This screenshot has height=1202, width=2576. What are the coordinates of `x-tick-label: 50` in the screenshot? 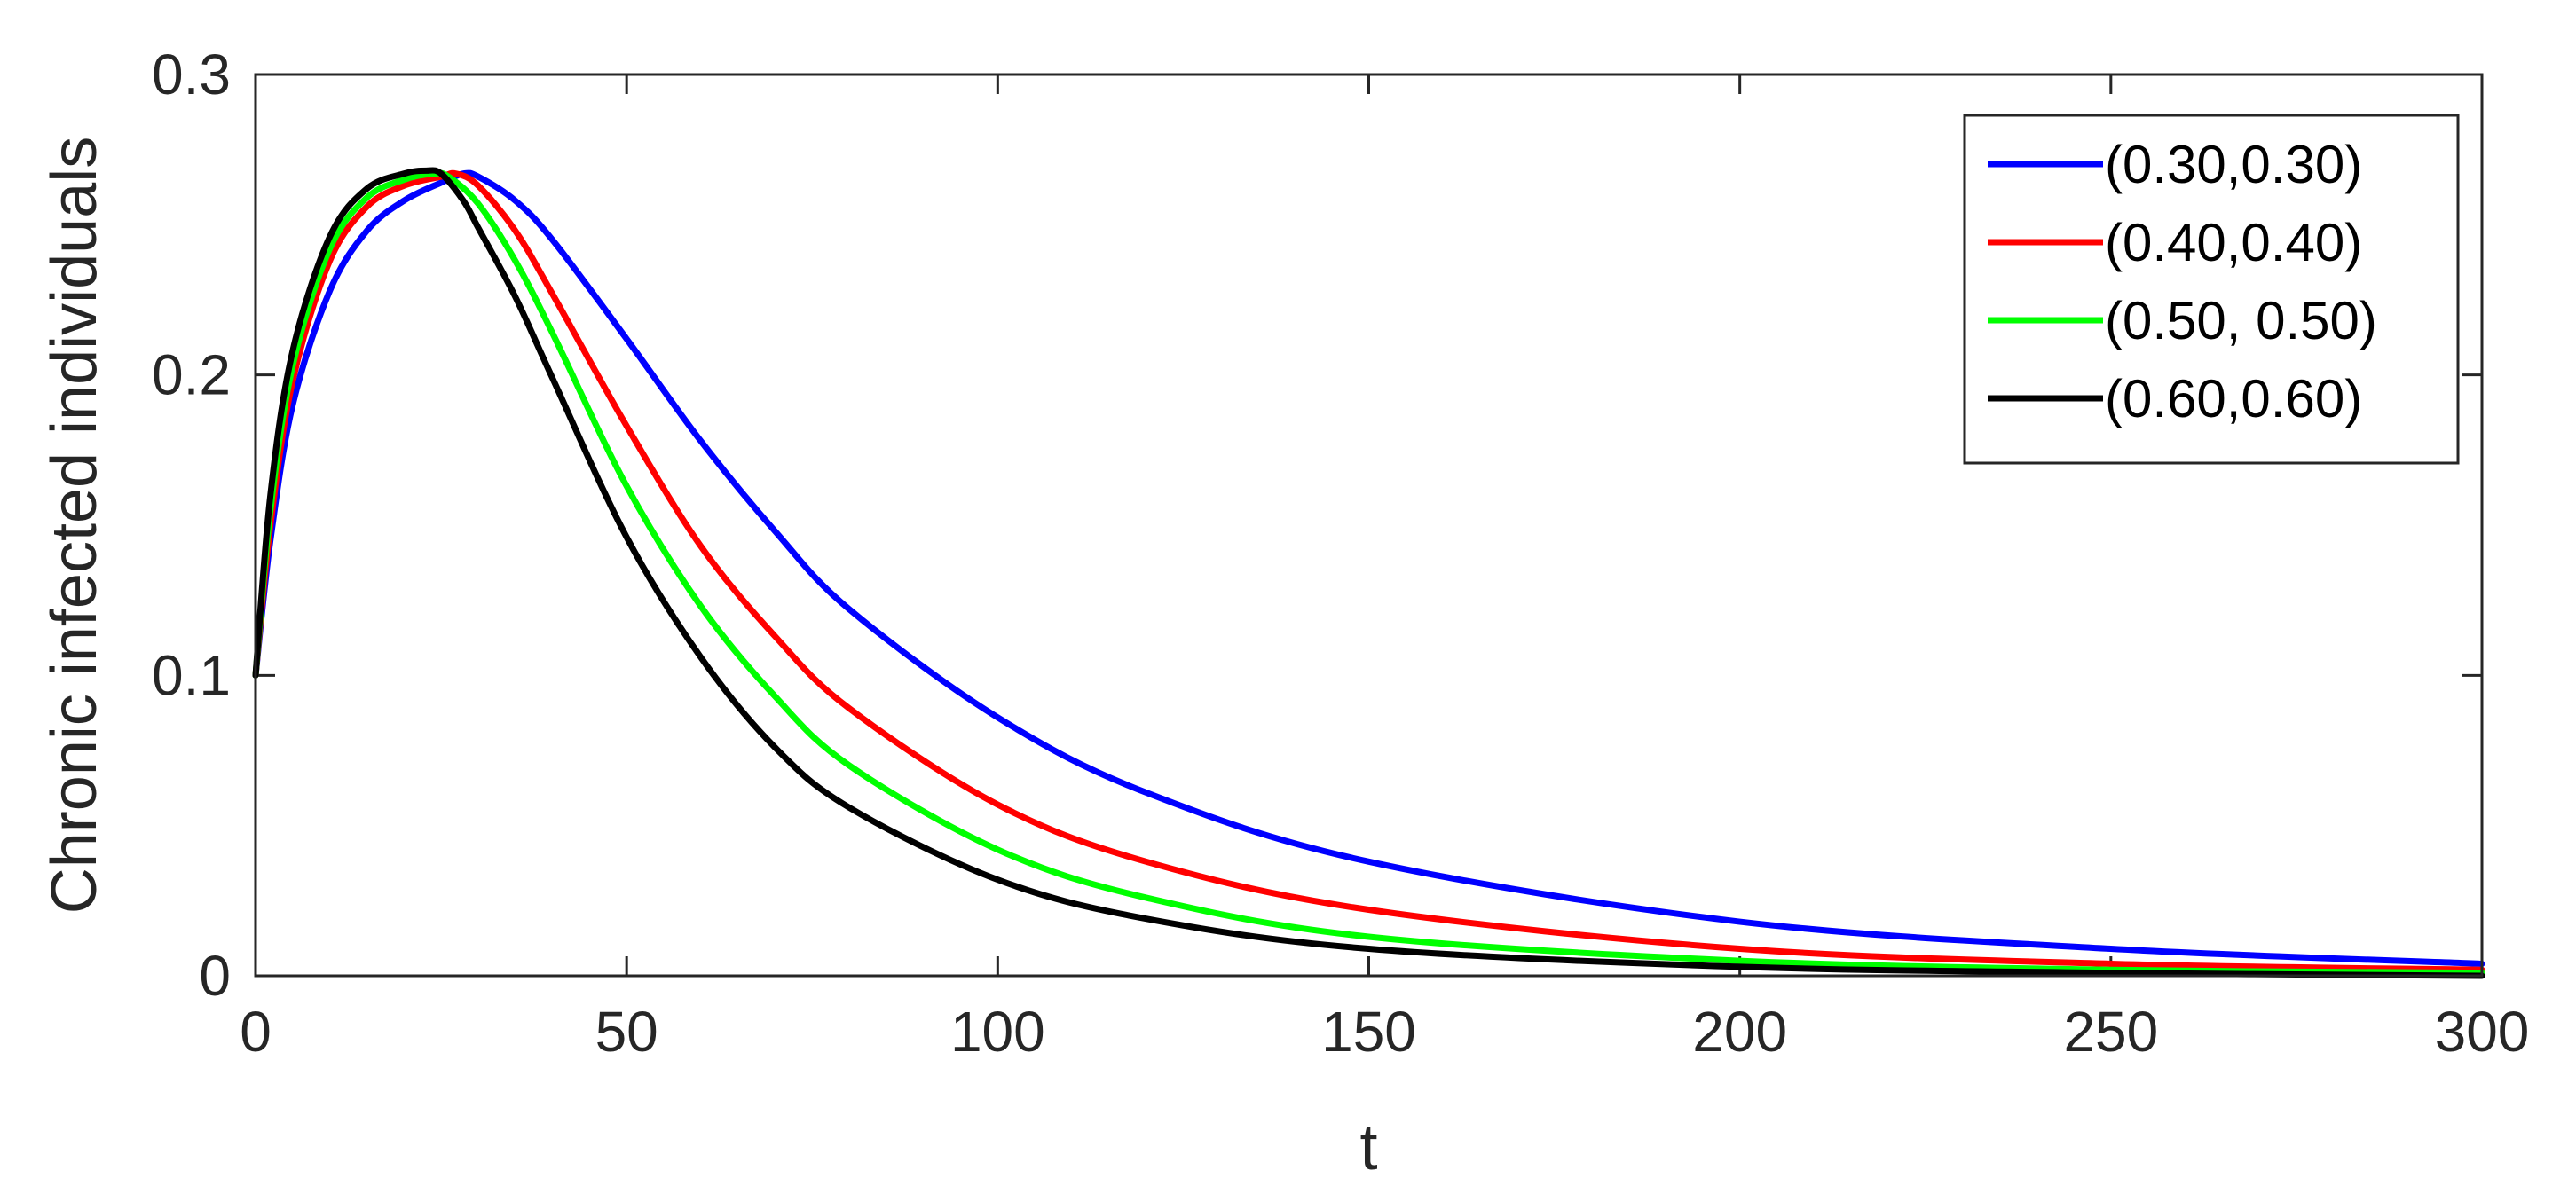 It's located at (627, 1032).